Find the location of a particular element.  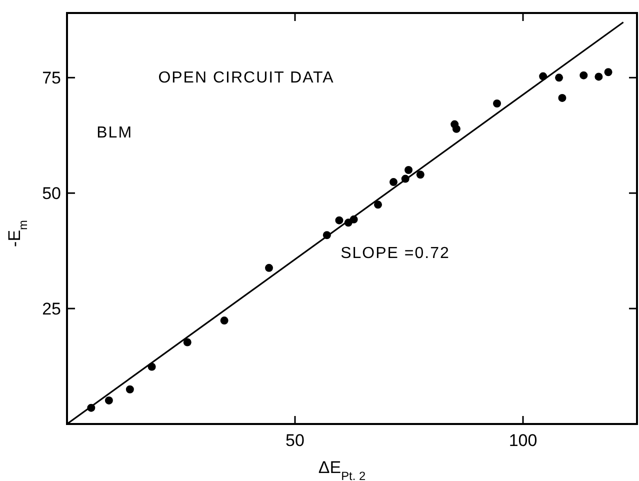

x-axis-title: ΔE$_{Pt. 2}$ is located at coordinates (342, 469).